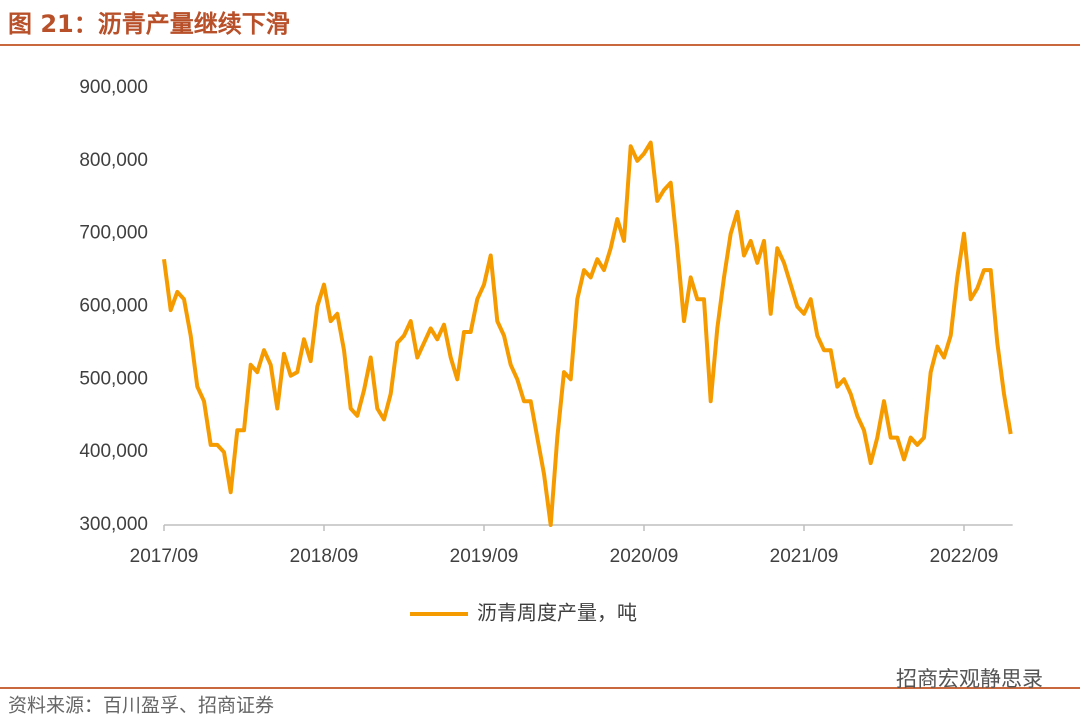 The width and height of the screenshot is (1080, 726). What do you see at coordinates (804, 556) in the screenshot?
I see `x-tick-label: 2021/09` at bounding box center [804, 556].